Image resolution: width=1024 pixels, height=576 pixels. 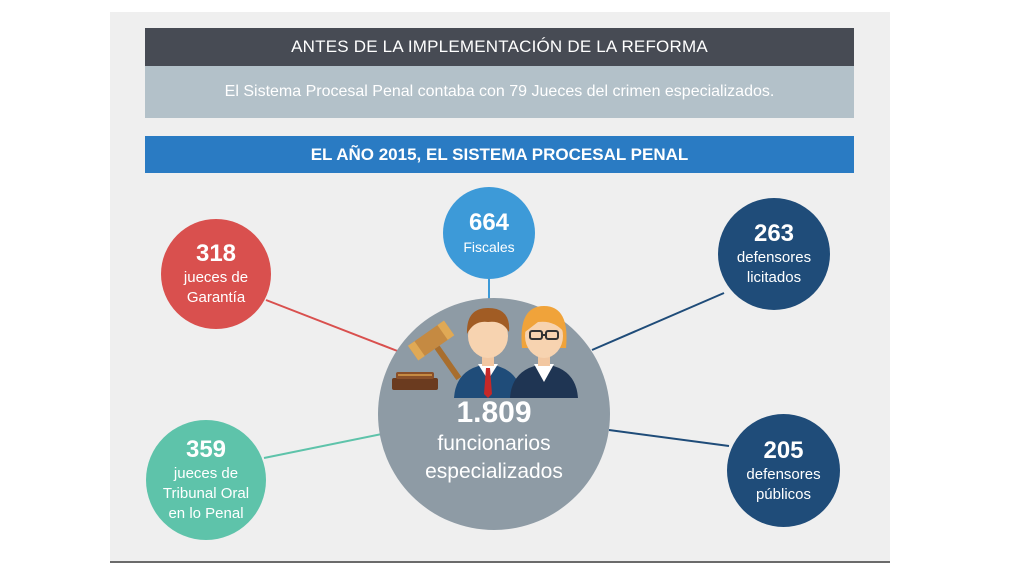 I want to click on licitados-label-2: licitados, so click(x=774, y=277).